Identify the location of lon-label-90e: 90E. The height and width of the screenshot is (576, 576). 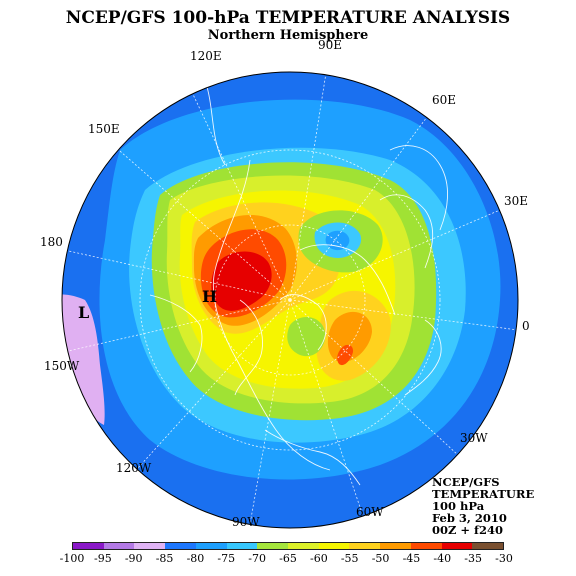
(330, 45).